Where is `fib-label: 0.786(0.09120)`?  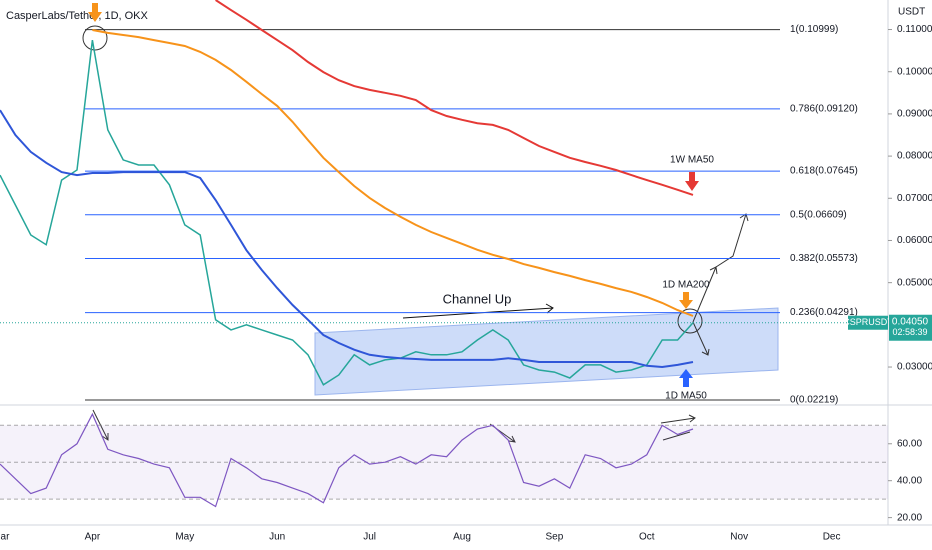
fib-label: 0.786(0.09120) is located at coordinates (824, 108).